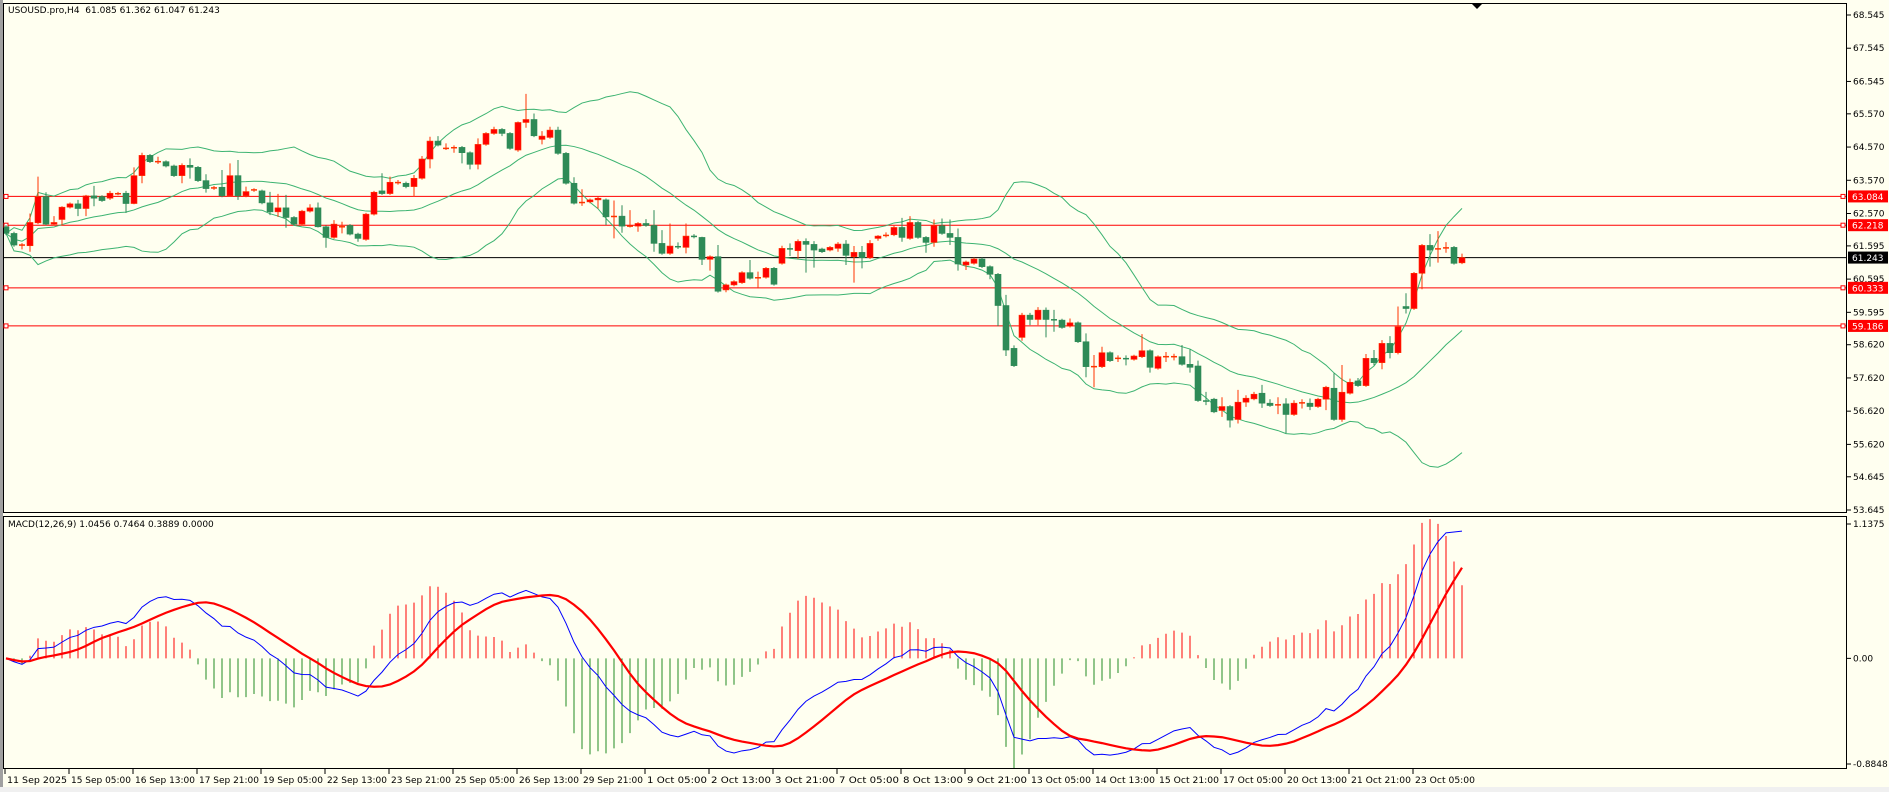  Describe the element at coordinates (1477, 6) in the screenshot. I see `chart-shift-marker-icon` at that location.